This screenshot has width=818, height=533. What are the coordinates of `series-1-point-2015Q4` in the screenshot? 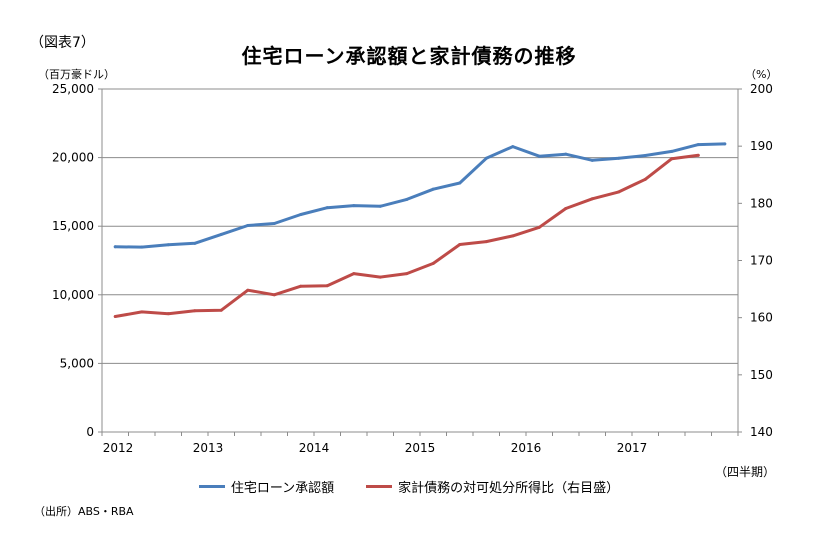 It's located at (513, 147).